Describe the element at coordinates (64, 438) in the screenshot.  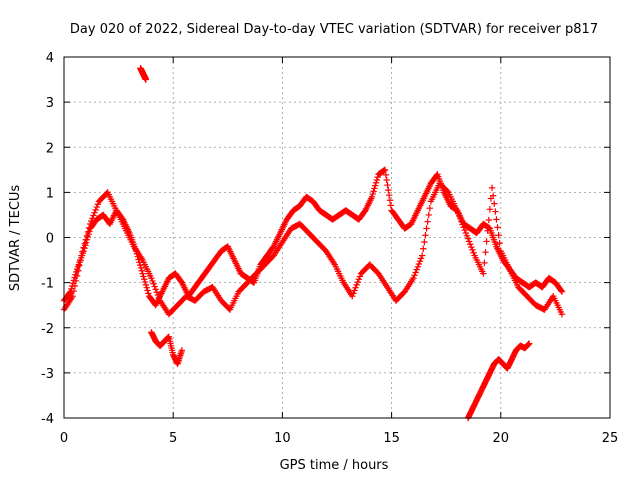
I see `x-tick-label: 0` at that location.